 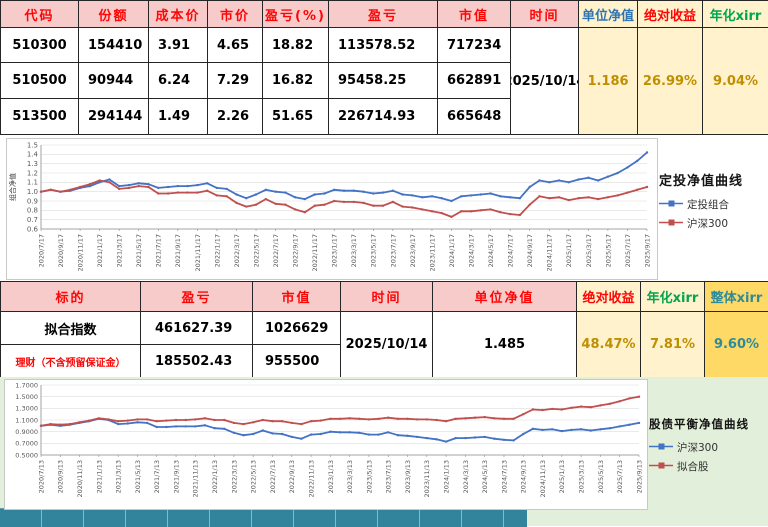 What do you see at coordinates (505, 345) in the screenshot?
I see `unit-nav-value: 1.485` at bounding box center [505, 345].